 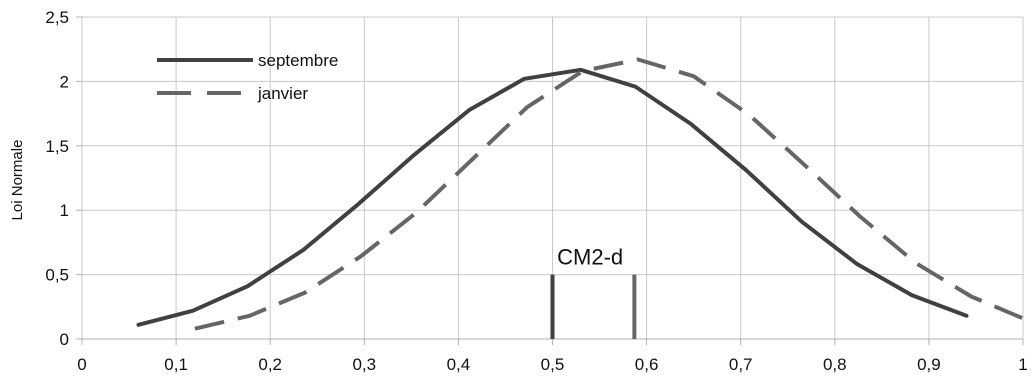 What do you see at coordinates (1022, 364) in the screenshot?
I see `x-tick-label: 1` at bounding box center [1022, 364].